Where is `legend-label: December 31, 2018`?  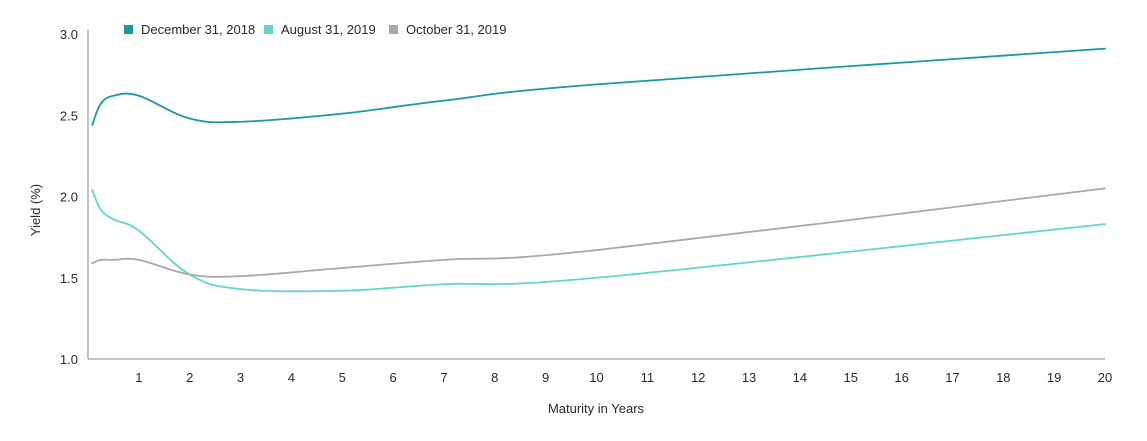
legend-label: December 31, 2018 is located at coordinates (198, 29).